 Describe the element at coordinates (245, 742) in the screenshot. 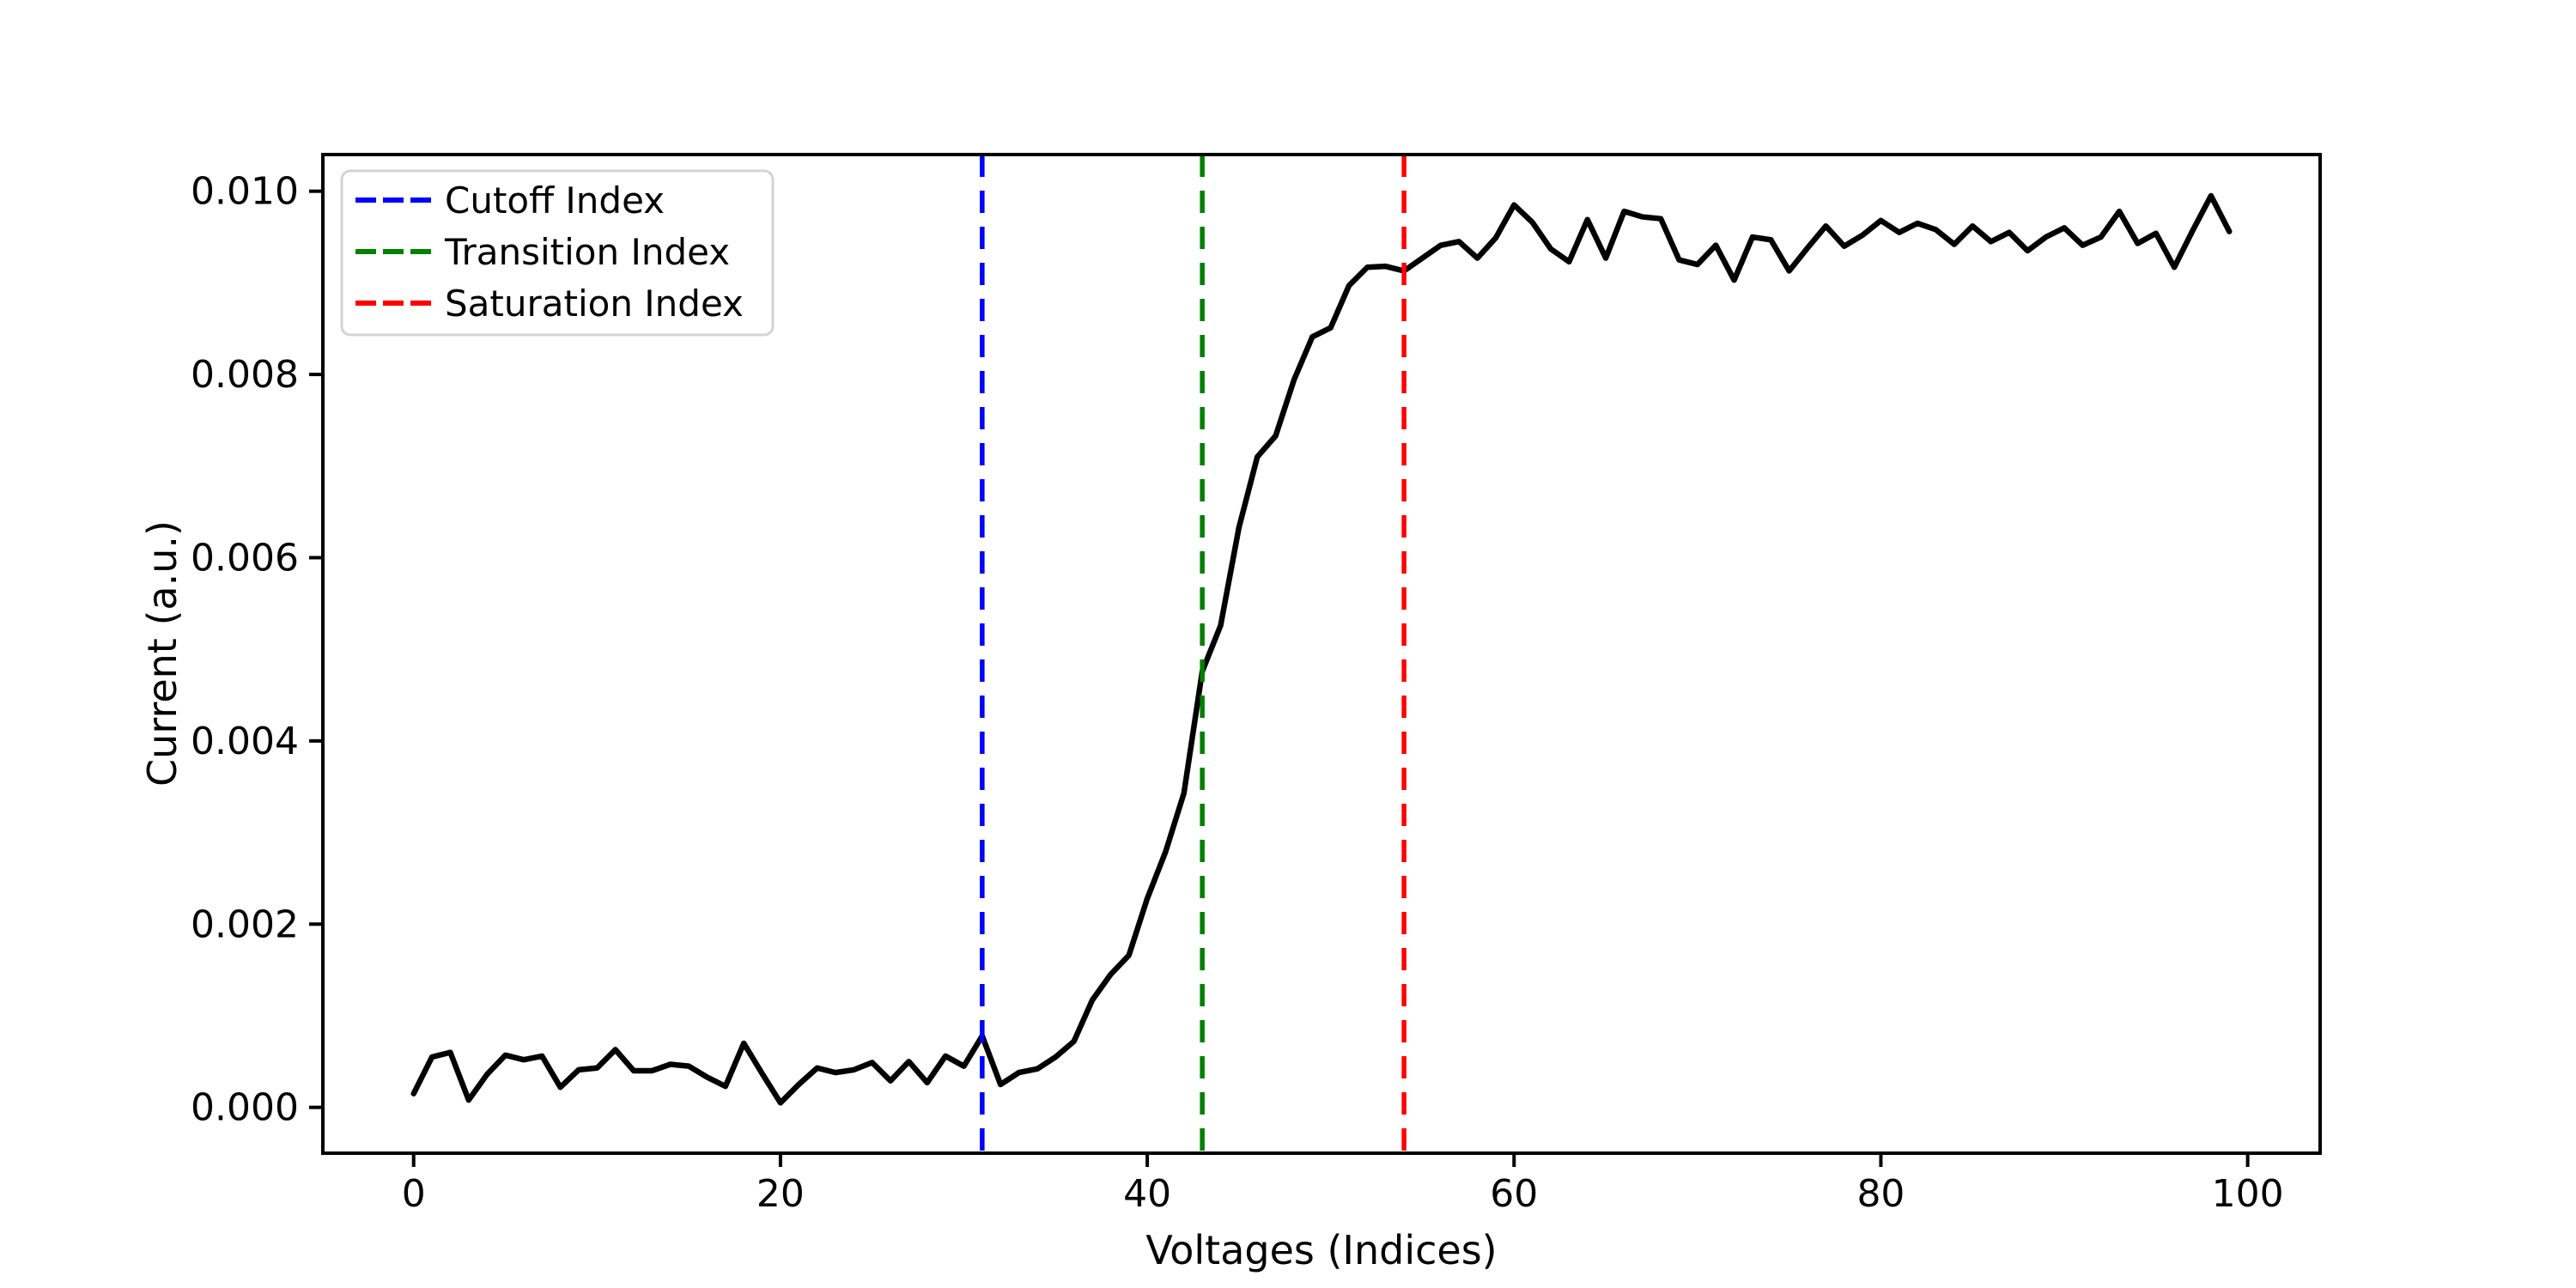

I see `y-tick-label: 0.004` at that location.